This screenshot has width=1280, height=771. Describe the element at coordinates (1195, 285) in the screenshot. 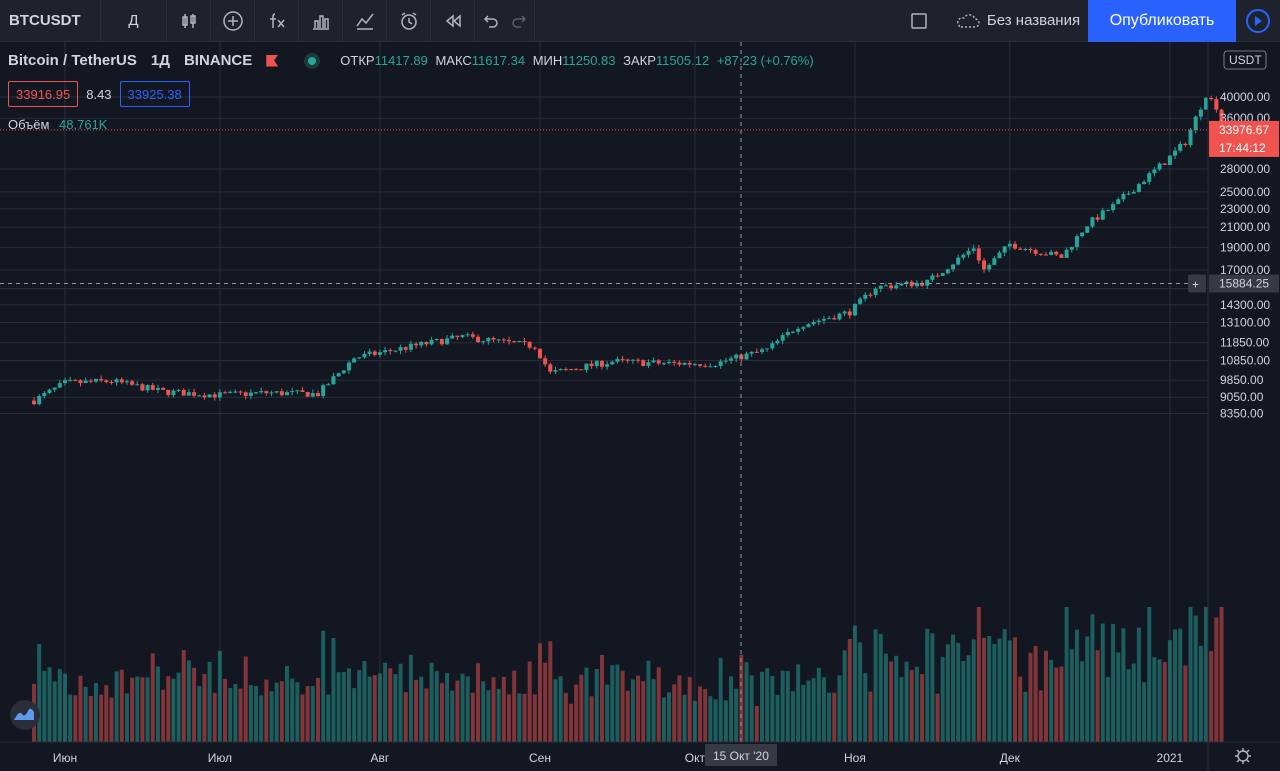

I see `crosshair-add-icon: +` at that location.